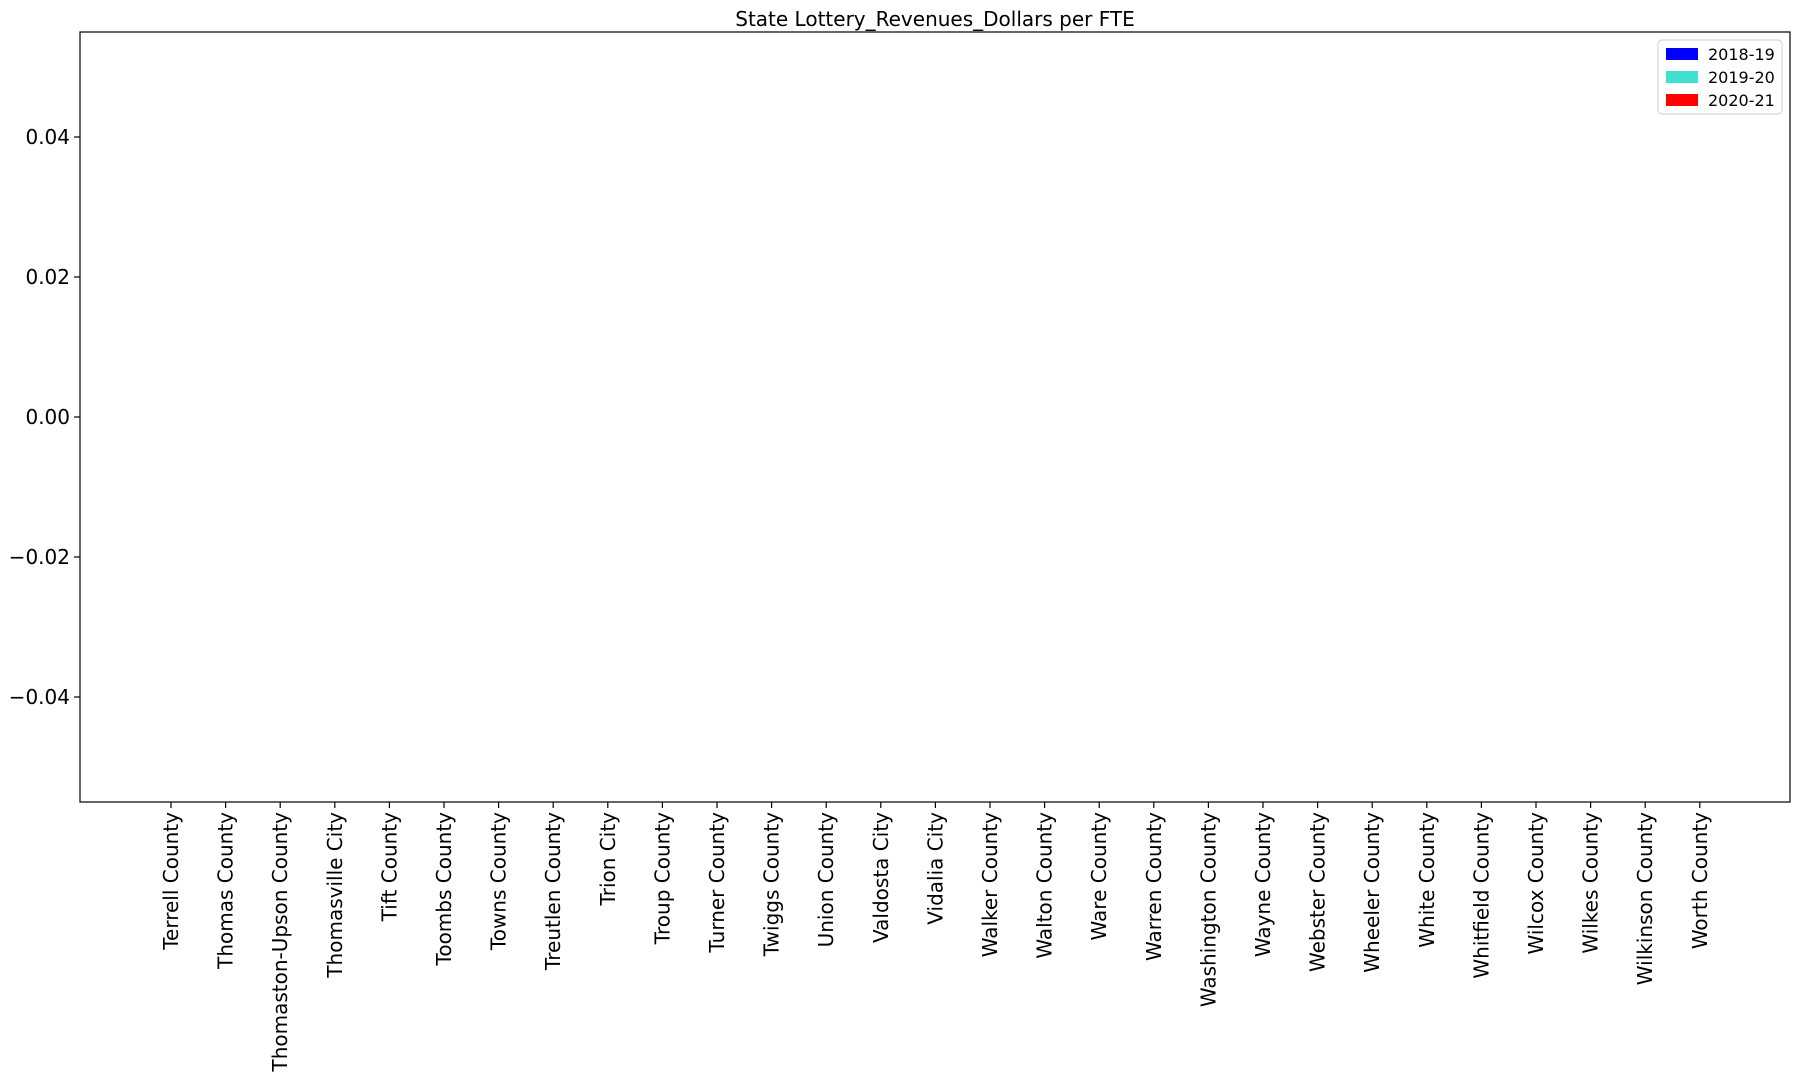  What do you see at coordinates (1154, 886) in the screenshot?
I see `x-tick-label: Warren County` at bounding box center [1154, 886].